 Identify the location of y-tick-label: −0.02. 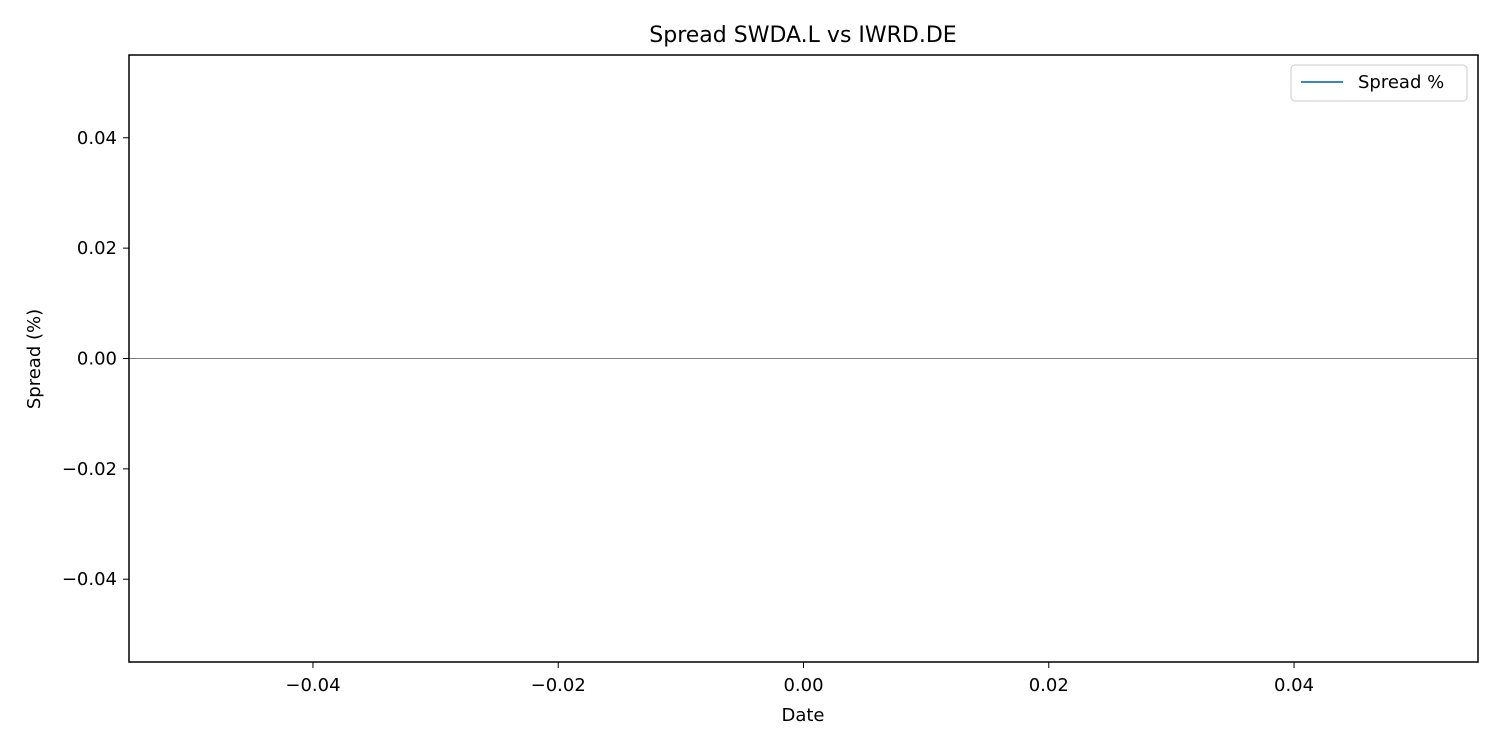
(89, 469).